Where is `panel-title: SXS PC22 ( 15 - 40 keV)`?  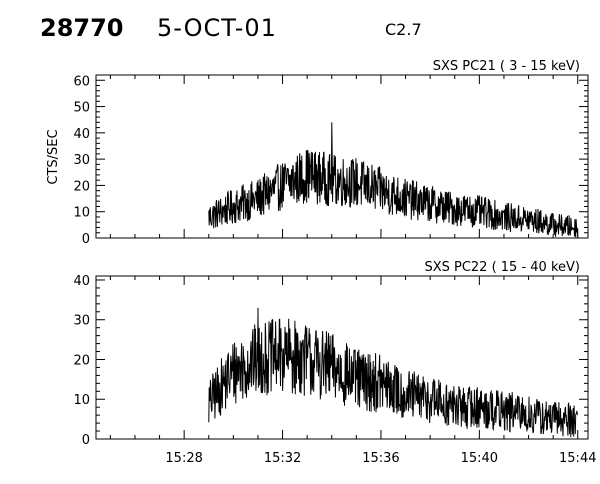 panel-title: SXS PC22 ( 15 - 40 keV) is located at coordinates (502, 267).